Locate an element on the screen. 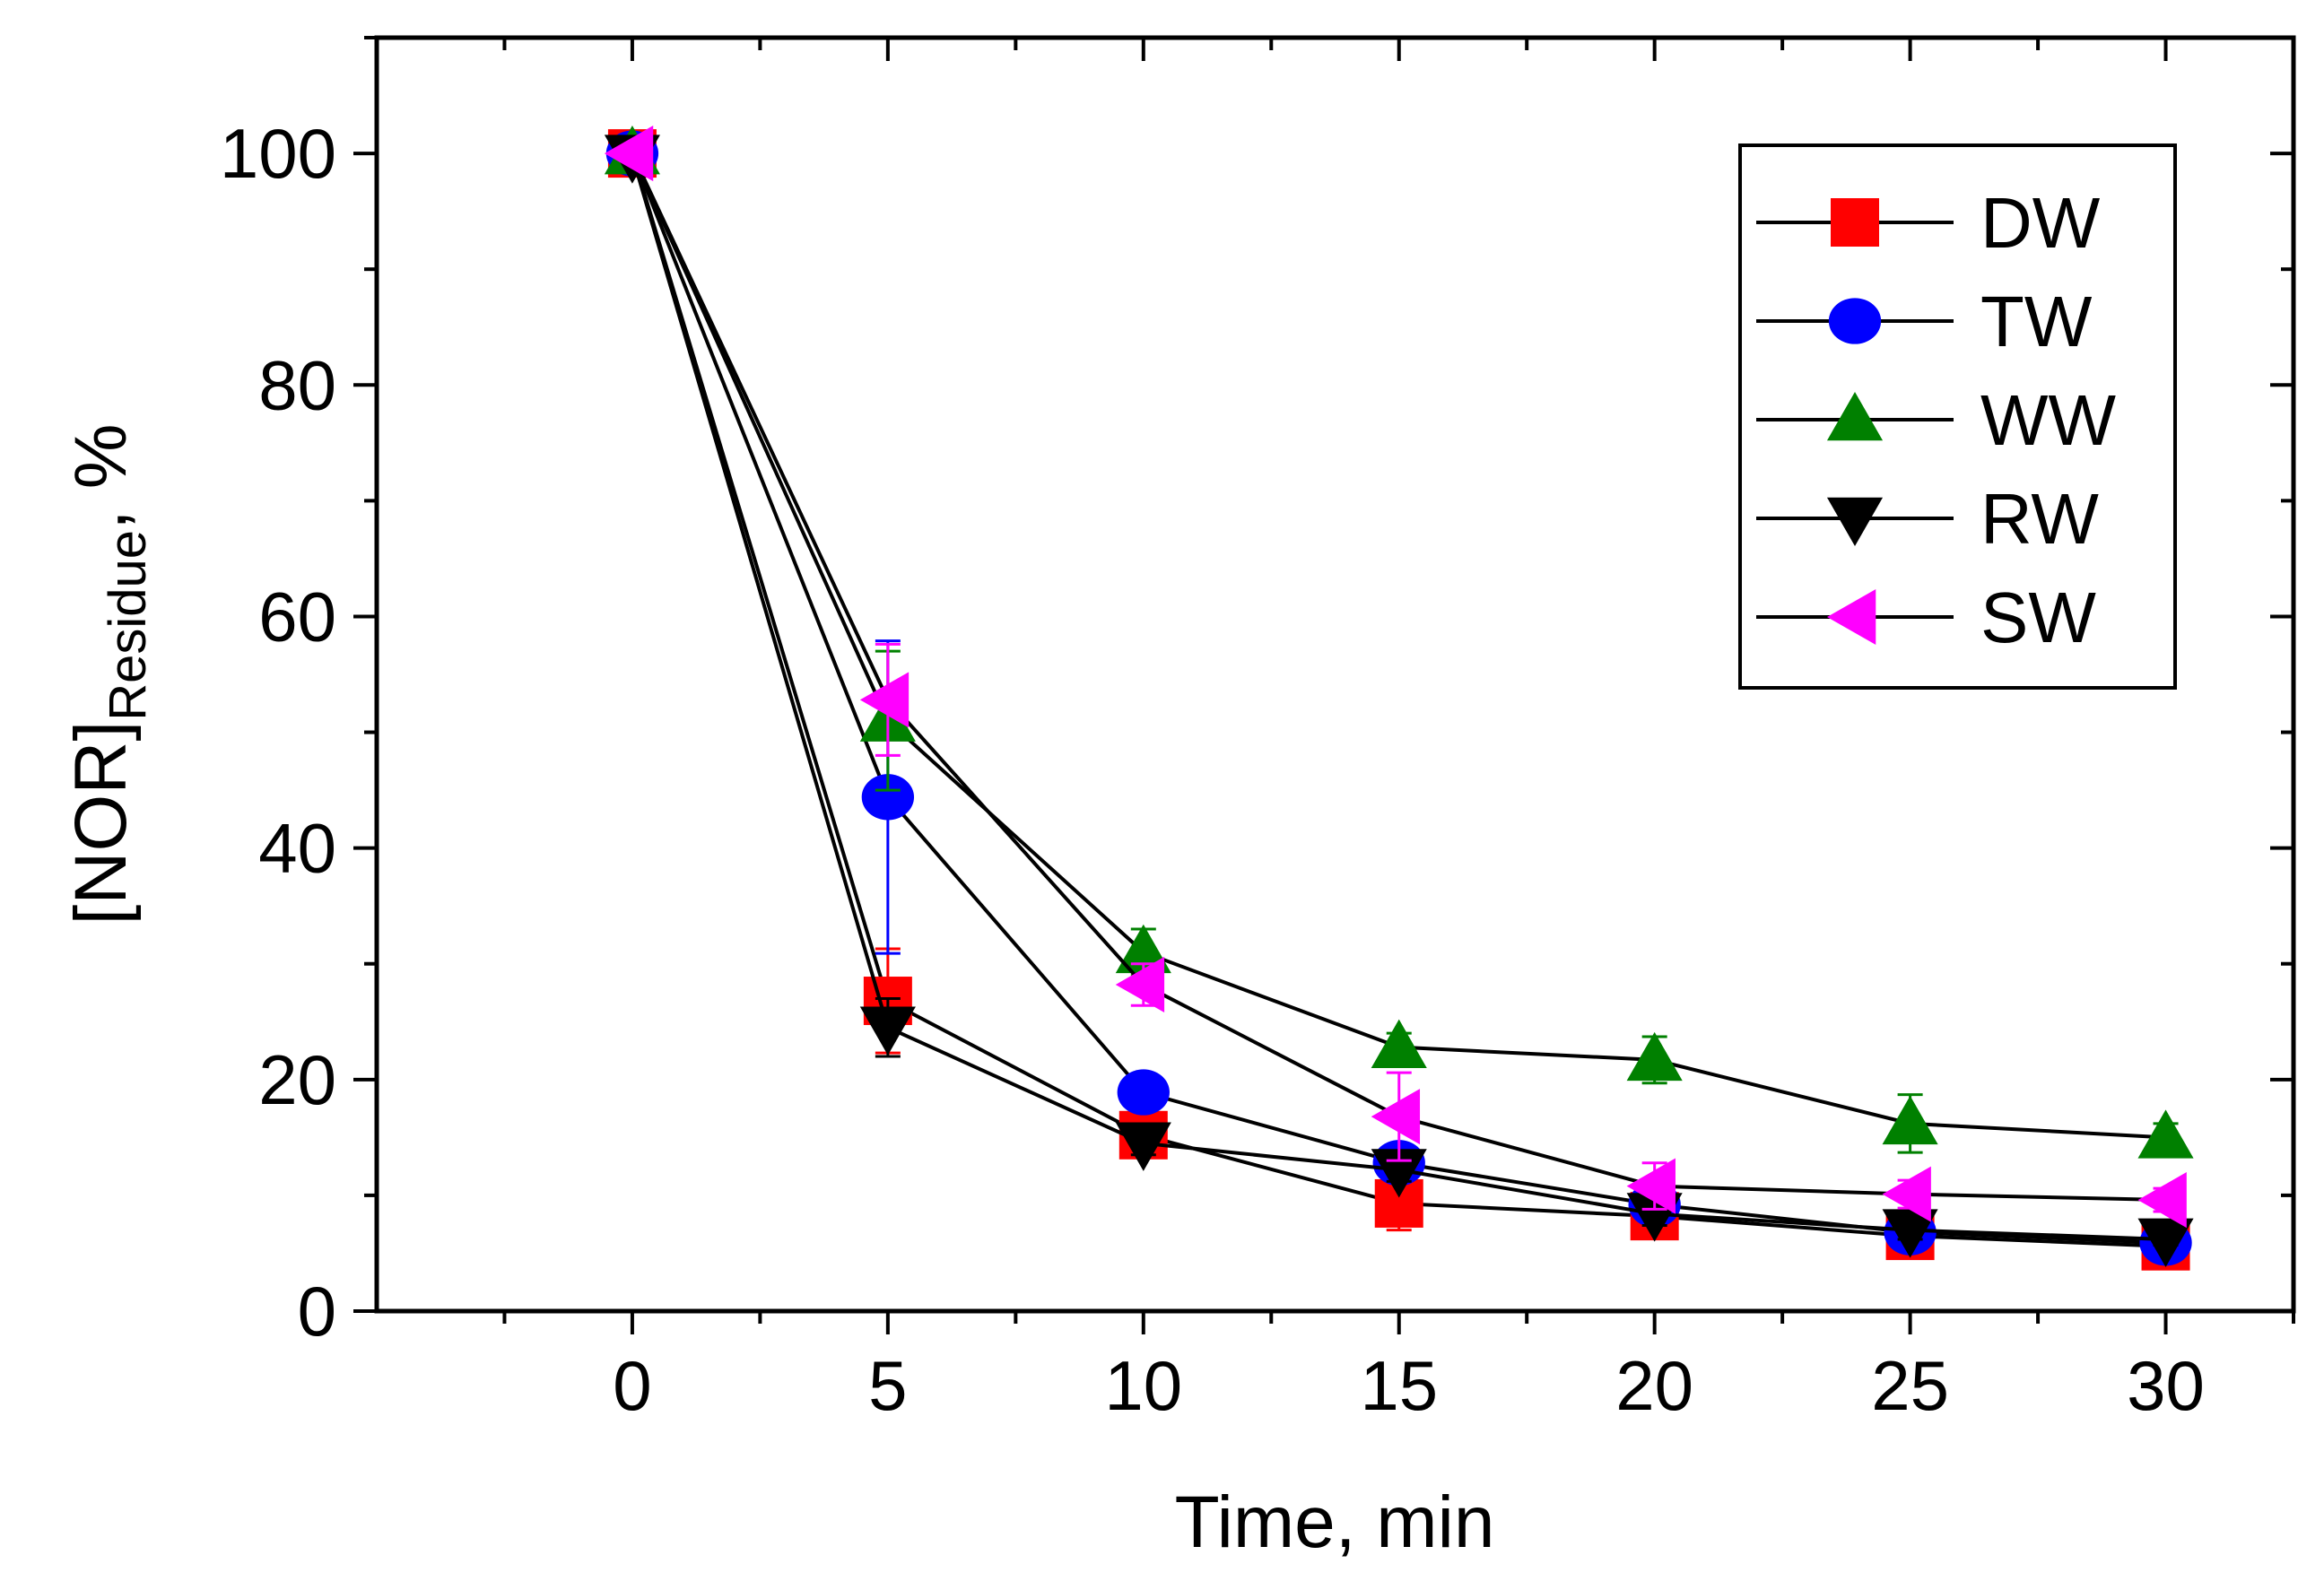  legend-label: WW is located at coordinates (2048, 420).